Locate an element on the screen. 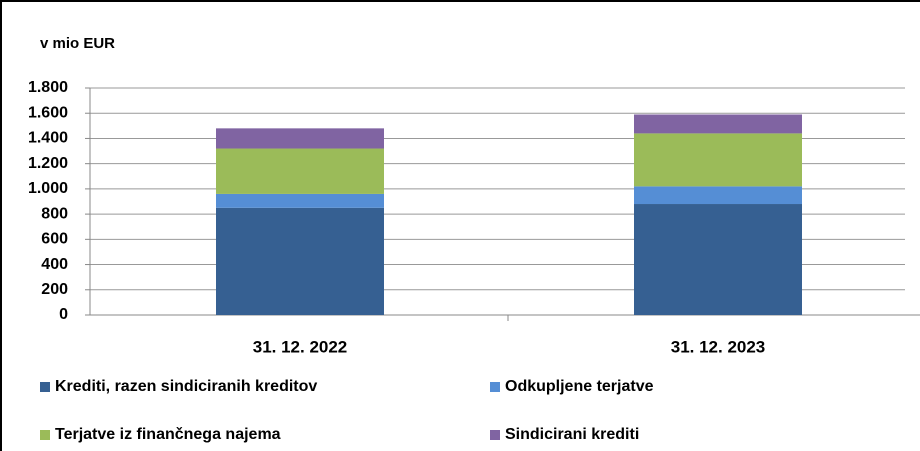  y-tick-label: 1.400 is located at coordinates (48, 138).